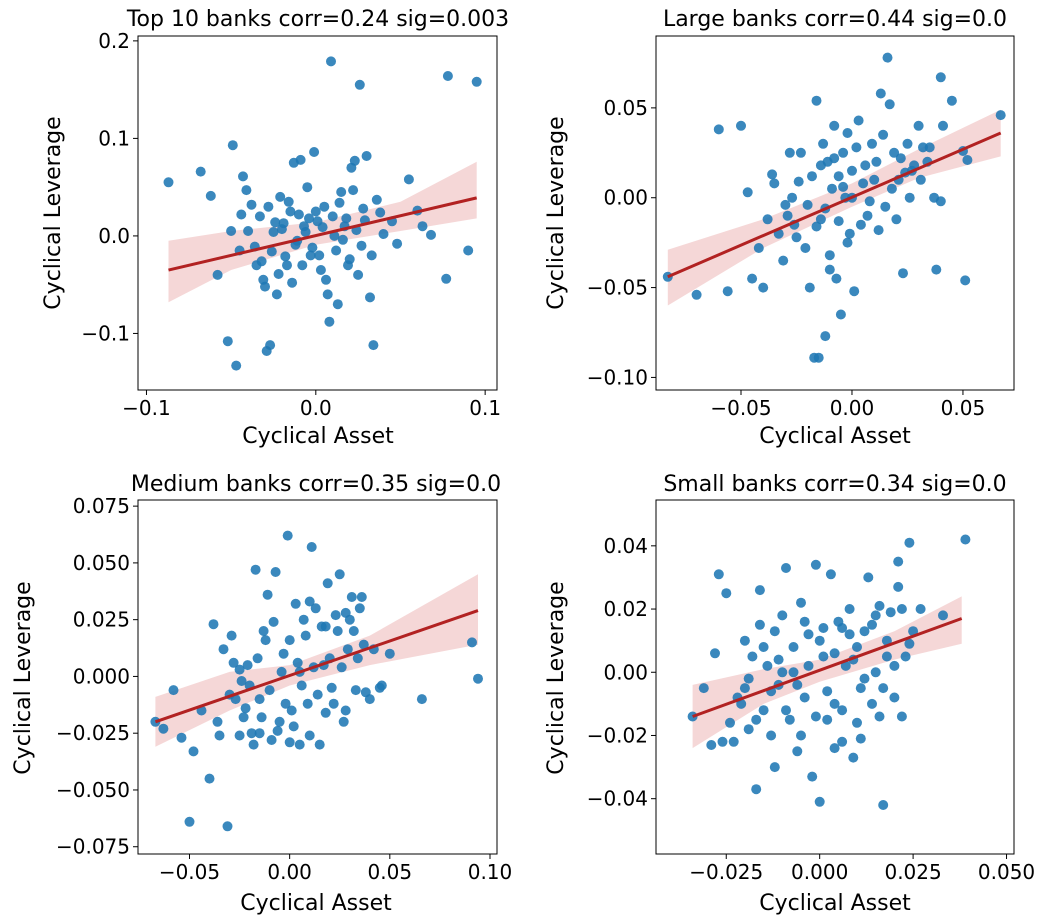 This screenshot has width=1048, height=918. What do you see at coordinates (819, 872) in the screenshot?
I see `x-tick-label: 0.000` at bounding box center [819, 872].